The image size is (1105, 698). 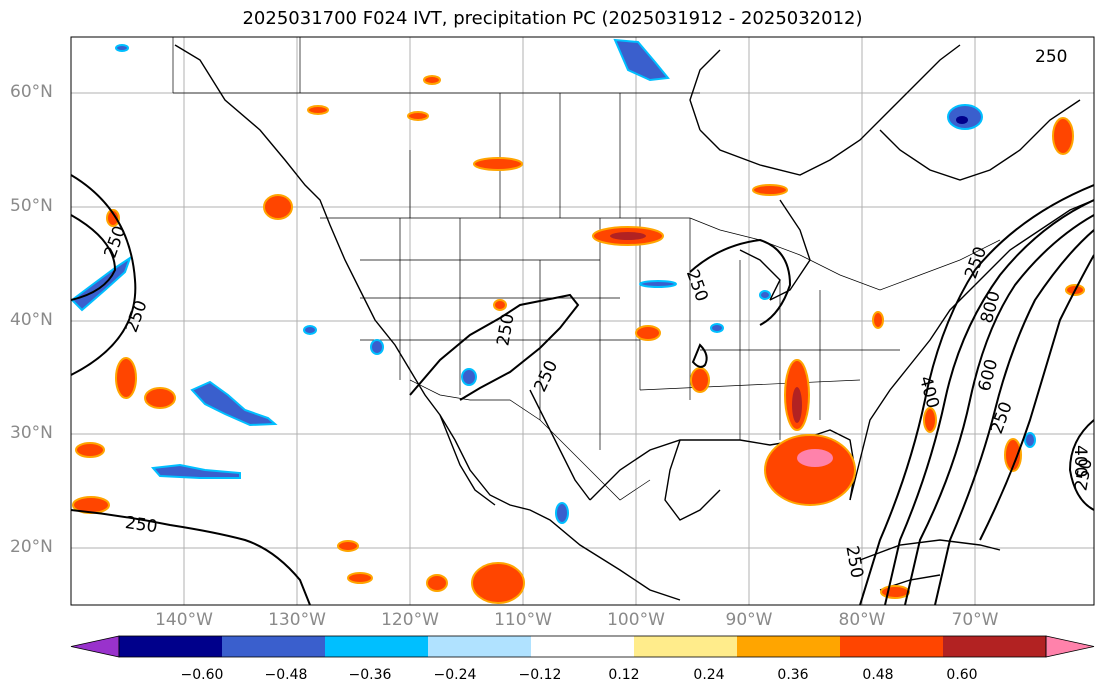 What do you see at coordinates (709, 675) in the screenshot?
I see `colorbar-tick-label: 0.24` at bounding box center [709, 675].